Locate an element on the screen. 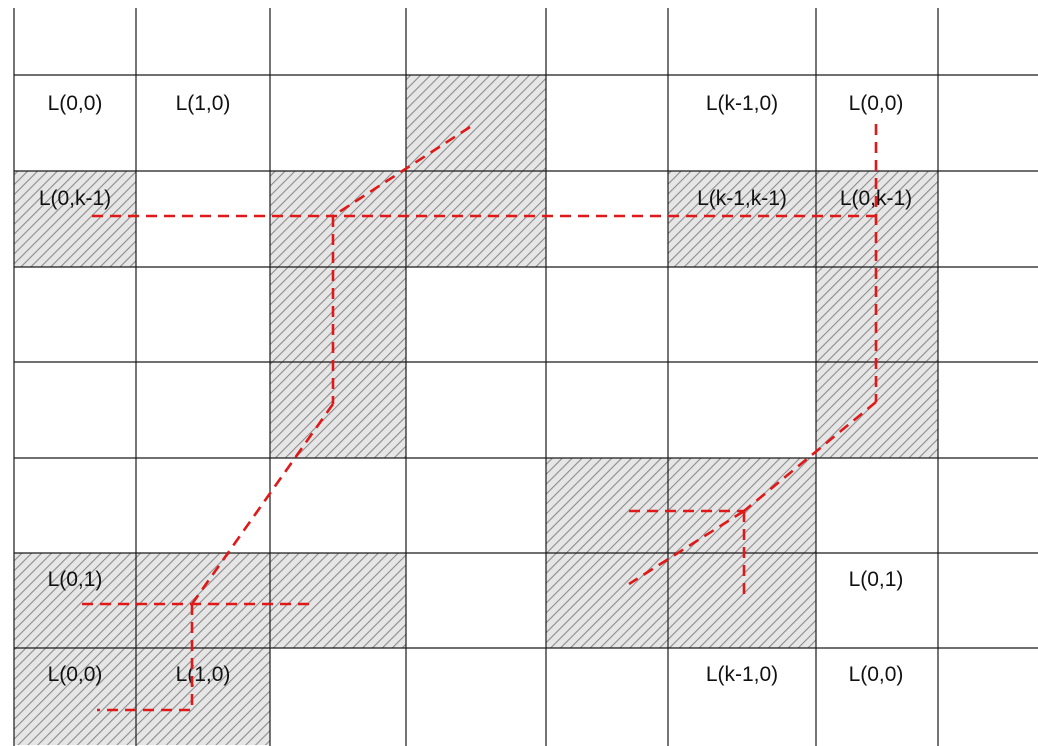 This screenshot has height=746, width=1038. label-lower-left-01: L(0,1) is located at coordinates (75, 579).